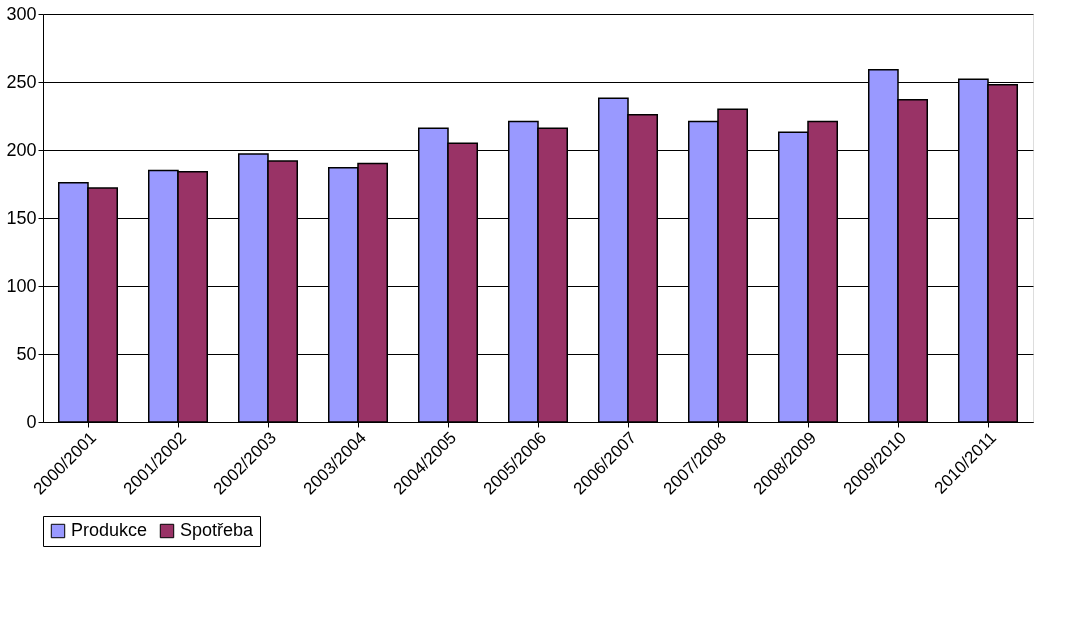 This screenshot has width=1074, height=637. Describe the element at coordinates (109, 530) in the screenshot. I see `legend-label: Produkce` at that location.